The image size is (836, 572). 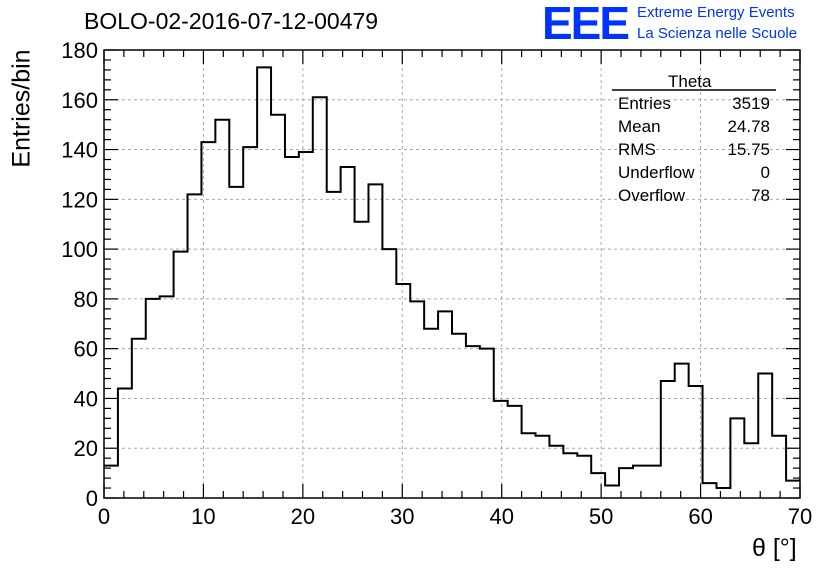 What do you see at coordinates (800, 516) in the screenshot?
I see `x-tick-label: 70` at bounding box center [800, 516].